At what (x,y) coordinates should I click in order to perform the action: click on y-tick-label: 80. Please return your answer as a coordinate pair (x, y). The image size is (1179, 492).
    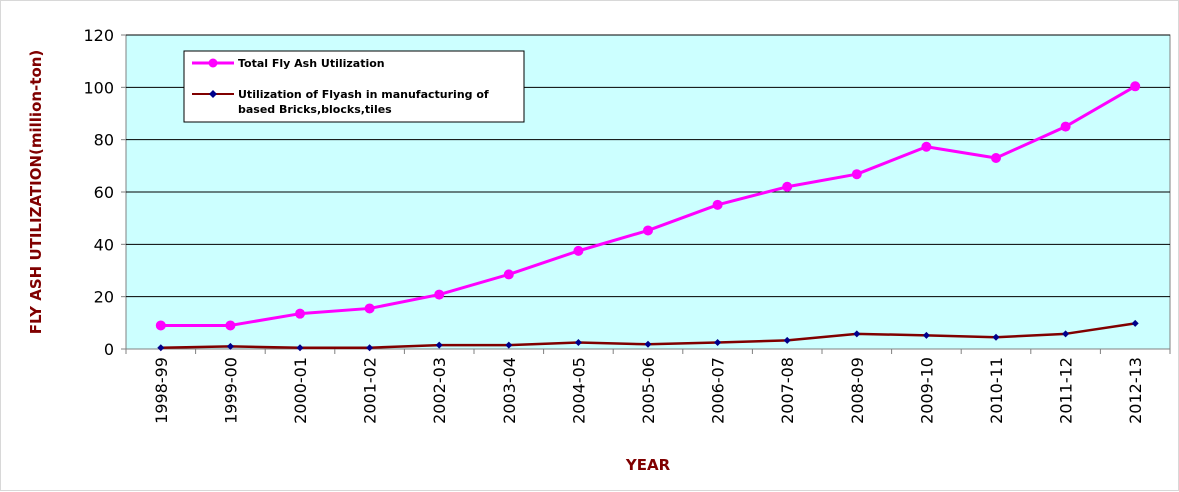
    Looking at the image, I should click on (104, 140).